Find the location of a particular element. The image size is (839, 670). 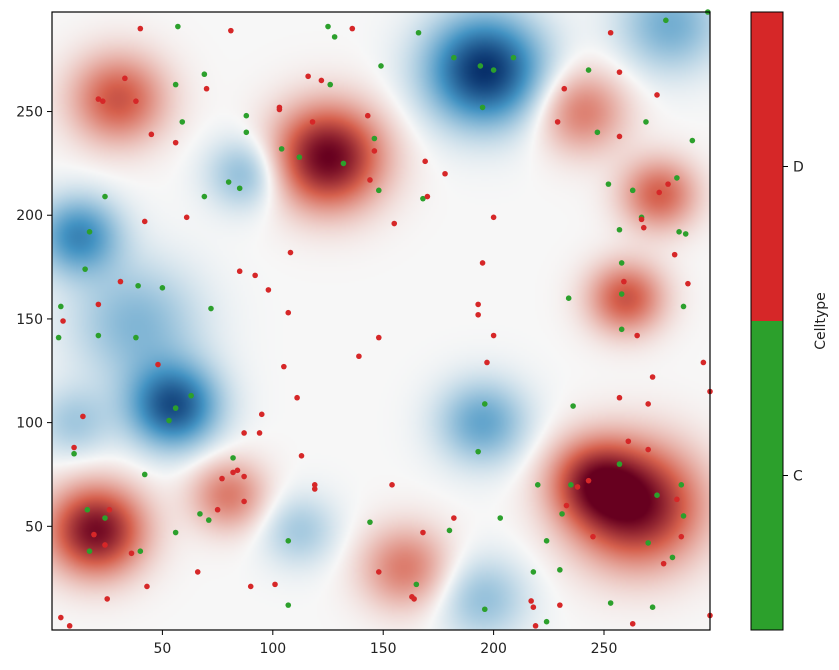

colorbar-segment-C is located at coordinates (767, 475).